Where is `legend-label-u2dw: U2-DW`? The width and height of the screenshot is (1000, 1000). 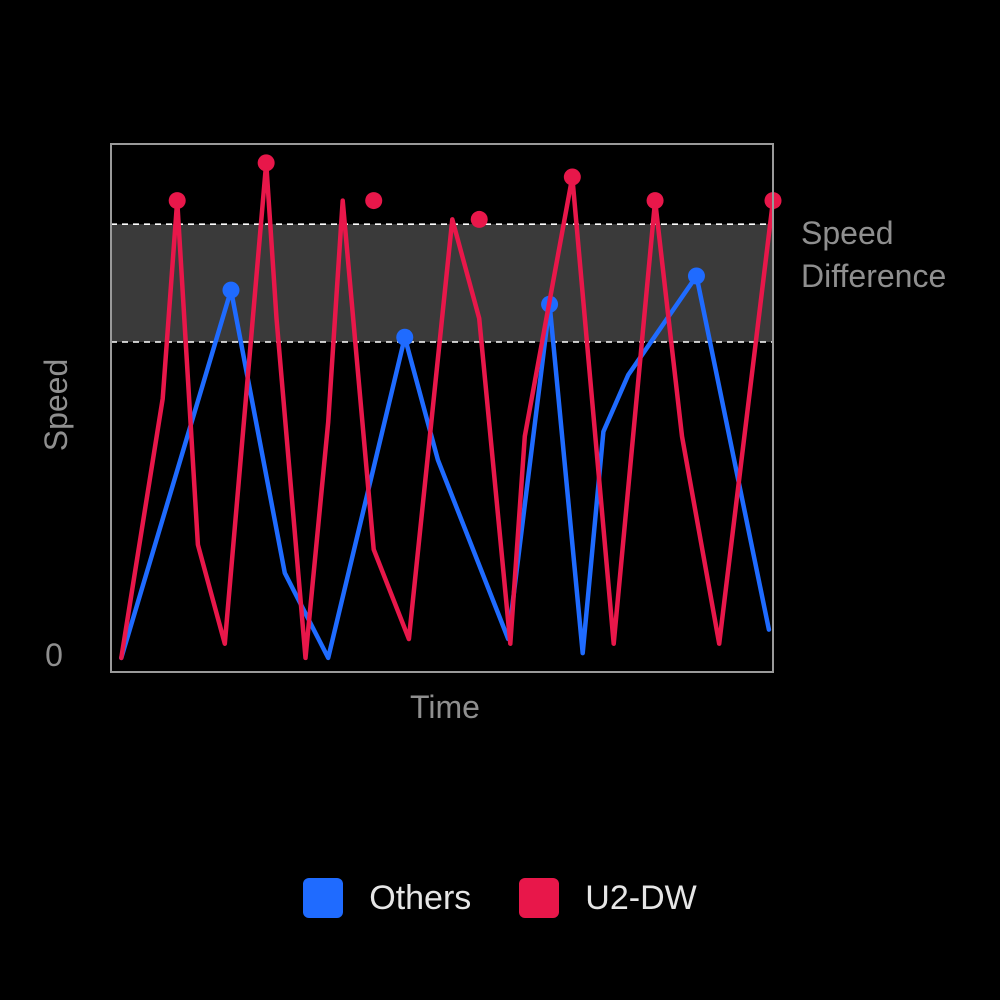
legend-label-u2dw: U2-DW is located at coordinates (641, 897).